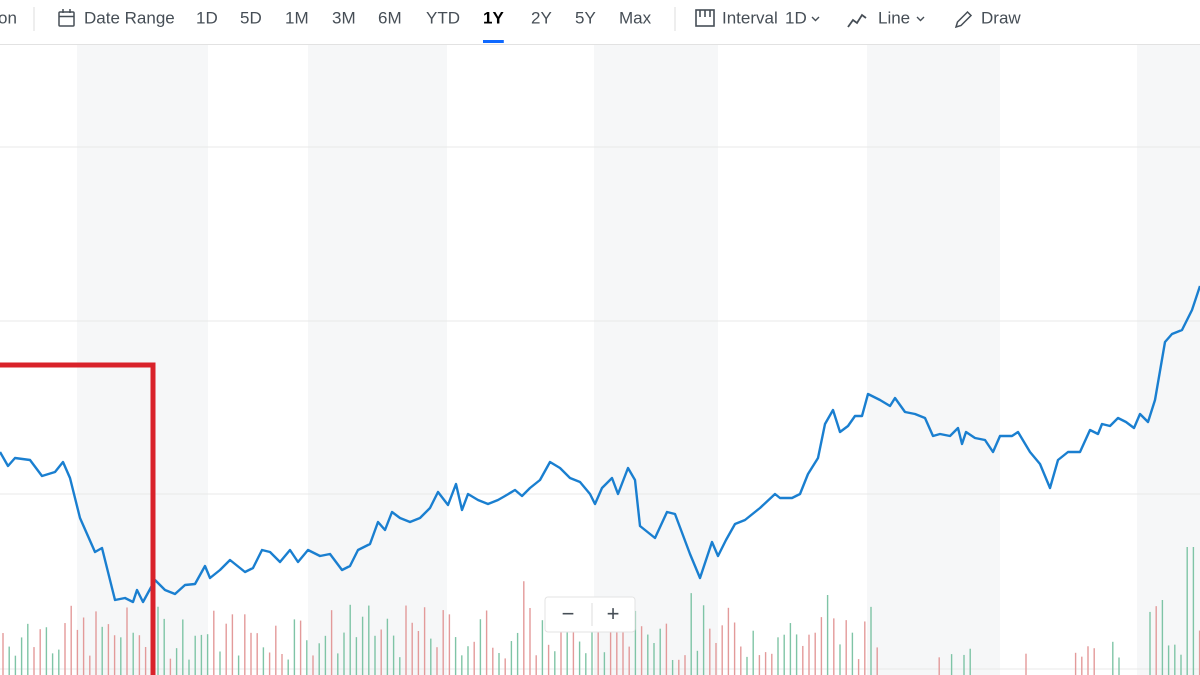 The width and height of the screenshot is (1200, 675). I want to click on range-button: 3M, so click(344, 17).